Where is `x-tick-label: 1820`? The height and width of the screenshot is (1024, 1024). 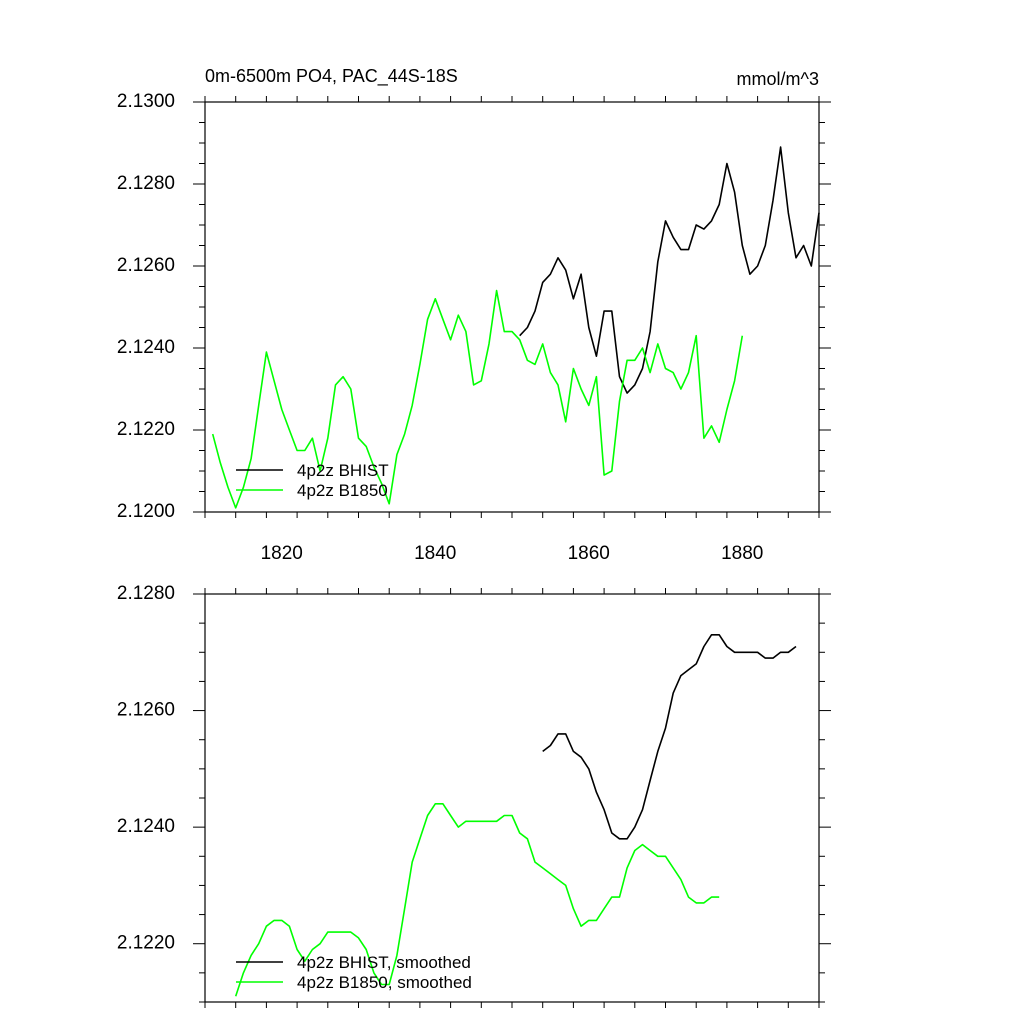
x-tick-label: 1820 is located at coordinates (282, 553).